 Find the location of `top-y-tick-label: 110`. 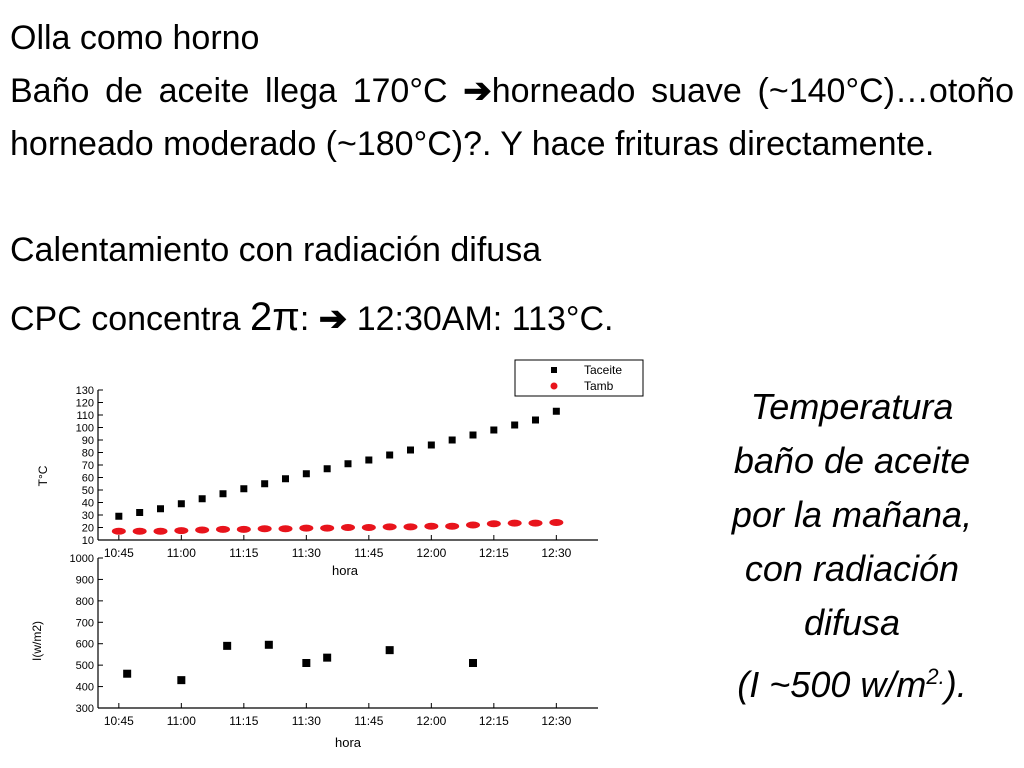

top-y-tick-label: 110 is located at coordinates (85, 416).